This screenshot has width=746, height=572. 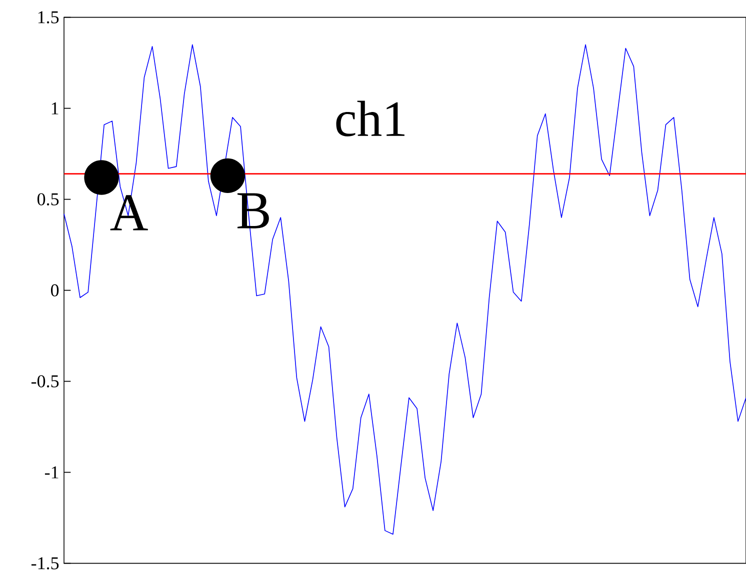 I want to click on y-tick-label: -1, so click(x=51, y=472).